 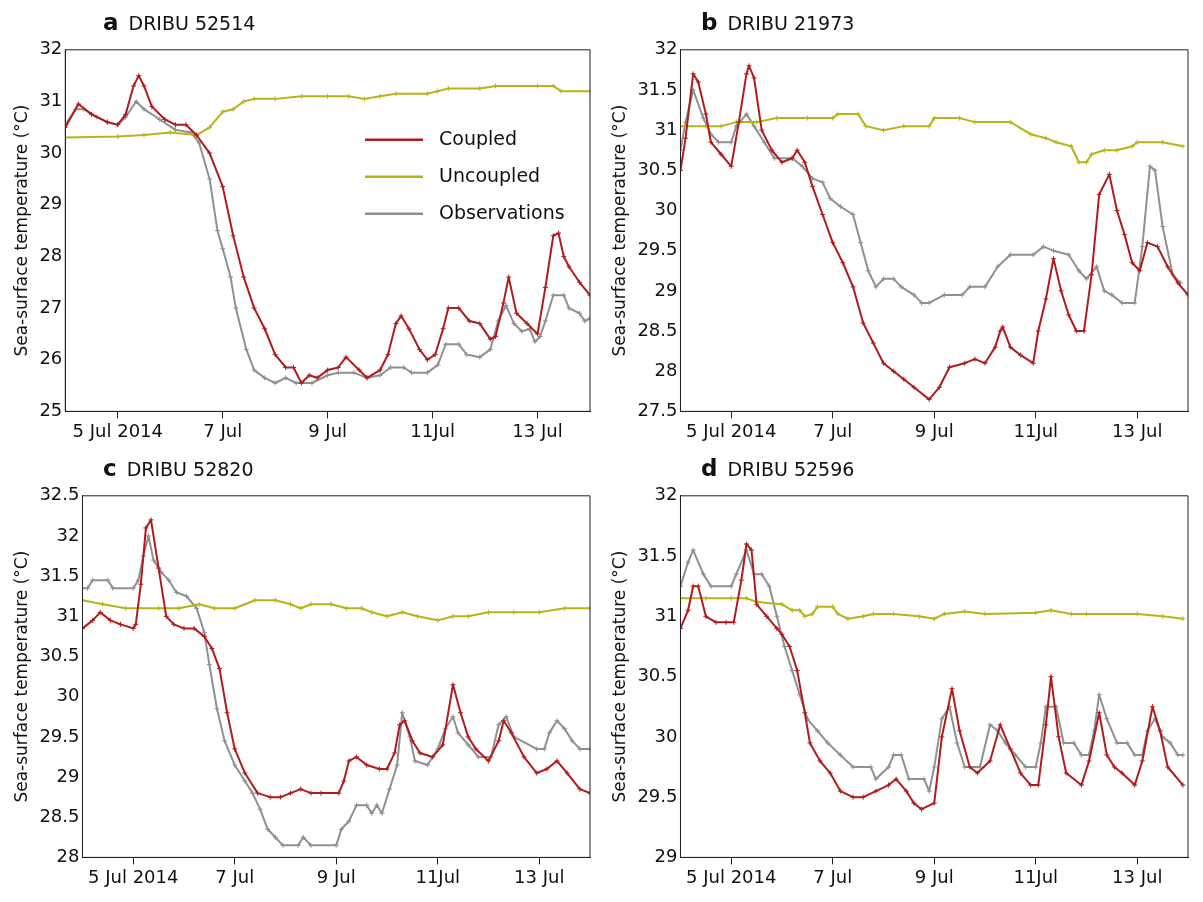 I want to click on y-tick-label: 27.5, so click(x=657, y=410).